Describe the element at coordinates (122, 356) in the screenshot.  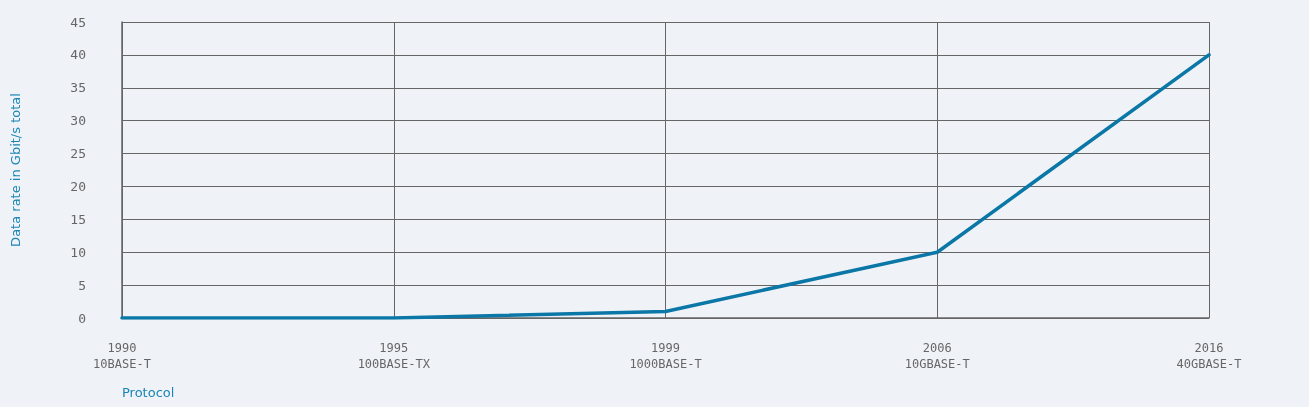
I see `x-tick-label: 1990 10BASE-T` at that location.